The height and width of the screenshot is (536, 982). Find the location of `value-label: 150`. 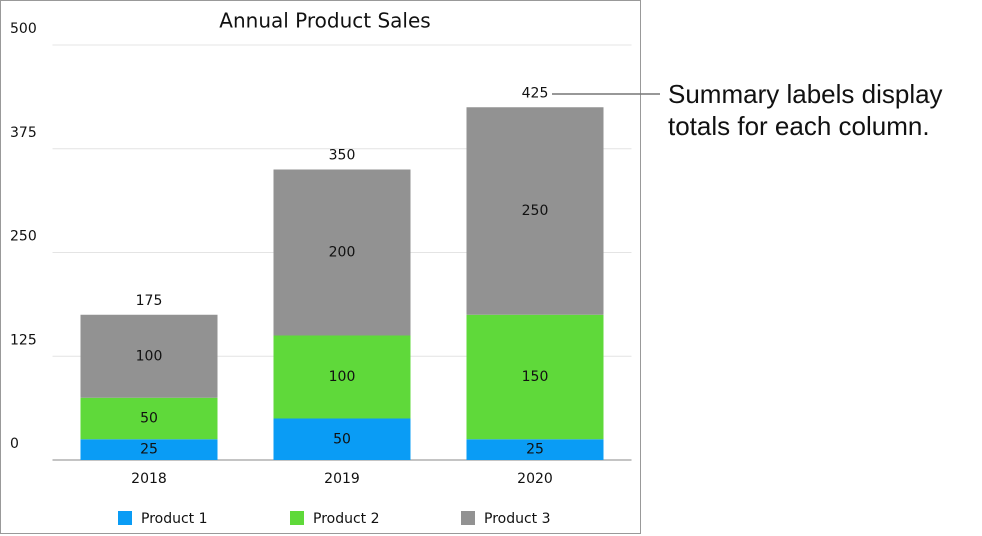

value-label: 150 is located at coordinates (535, 377).